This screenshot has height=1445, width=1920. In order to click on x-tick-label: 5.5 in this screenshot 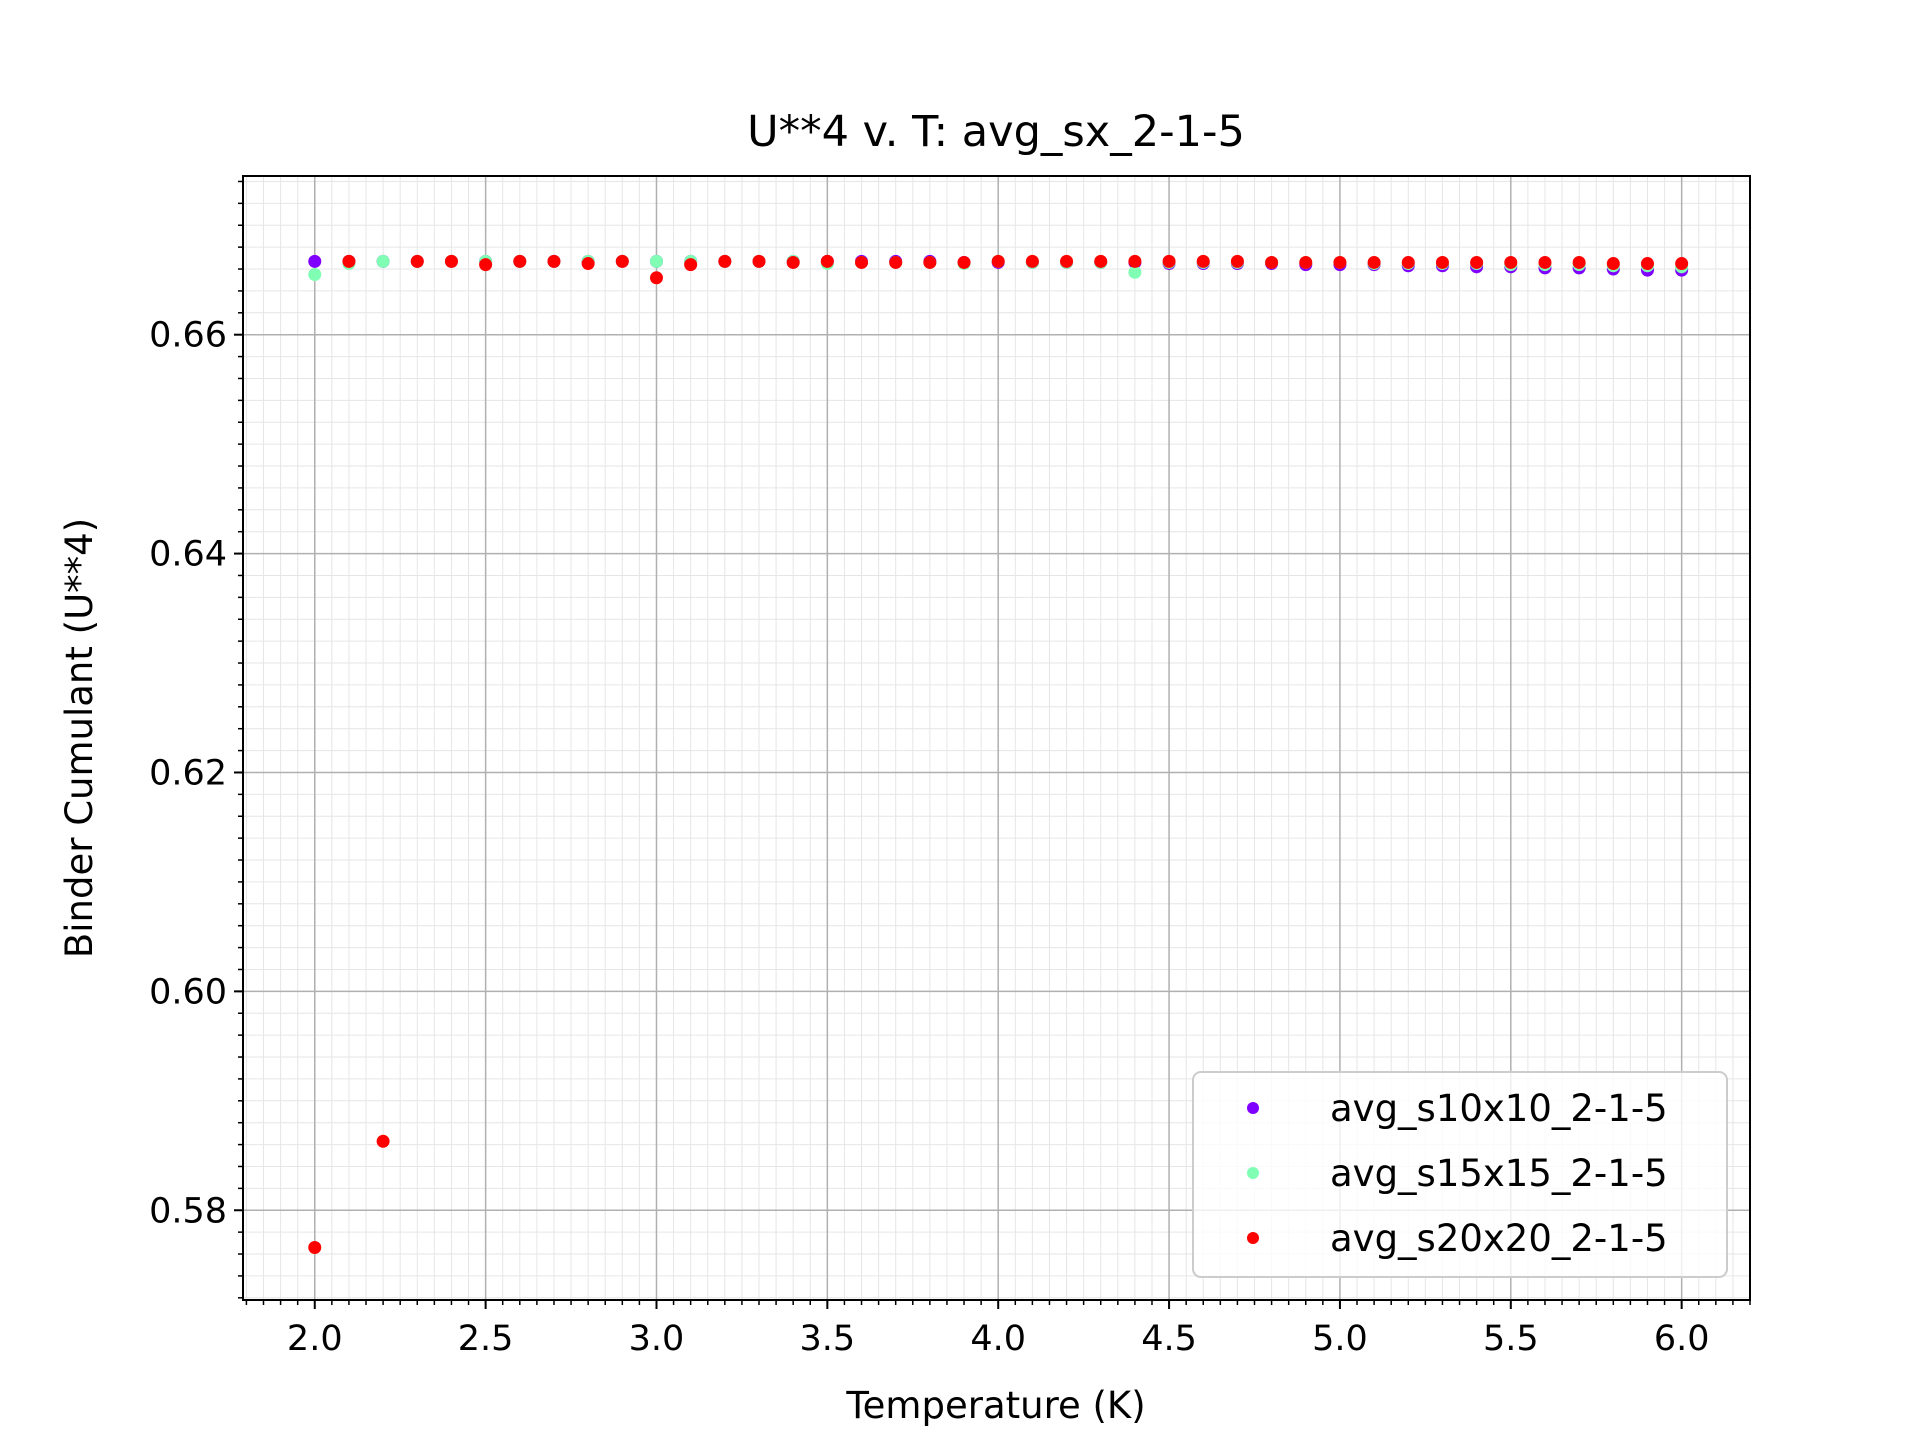, I will do `click(1511, 1339)`.